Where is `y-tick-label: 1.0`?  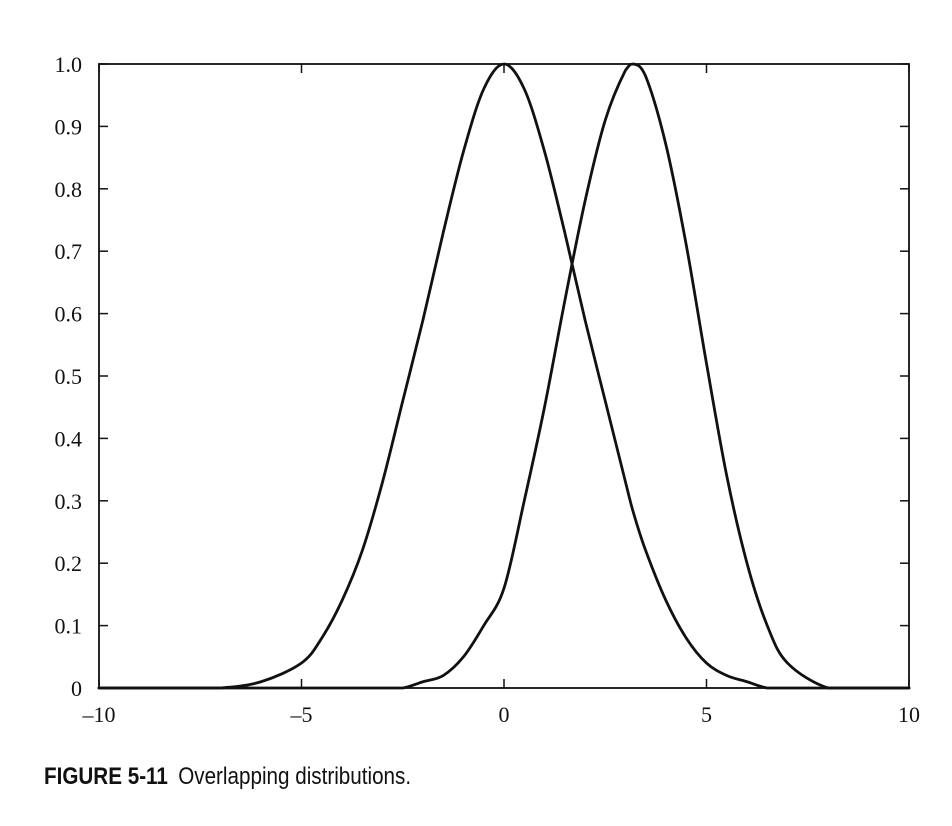 y-tick-label: 1.0 is located at coordinates (69, 64).